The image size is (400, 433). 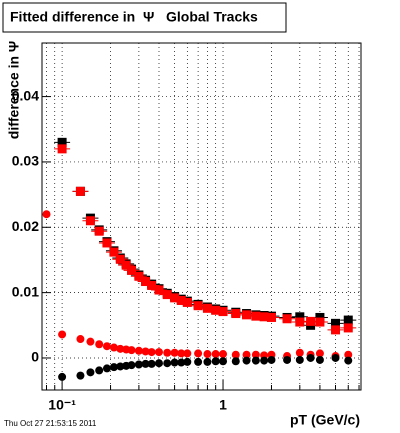 What do you see at coordinates (134, 17) in the screenshot?
I see `chart-title: Fitted difference in Ψ Global Tracks` at bounding box center [134, 17].